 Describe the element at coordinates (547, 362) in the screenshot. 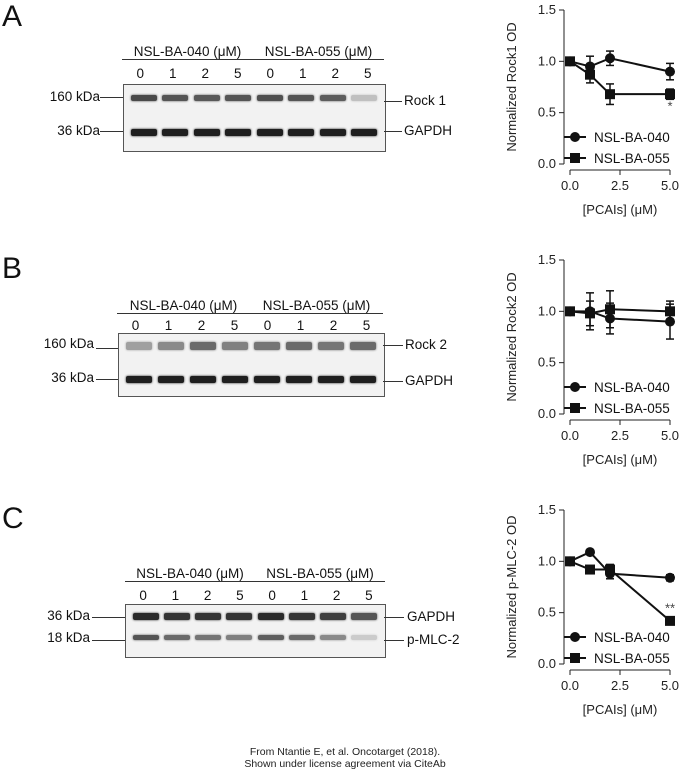

I see `y-tick-label: 0.5` at that location.